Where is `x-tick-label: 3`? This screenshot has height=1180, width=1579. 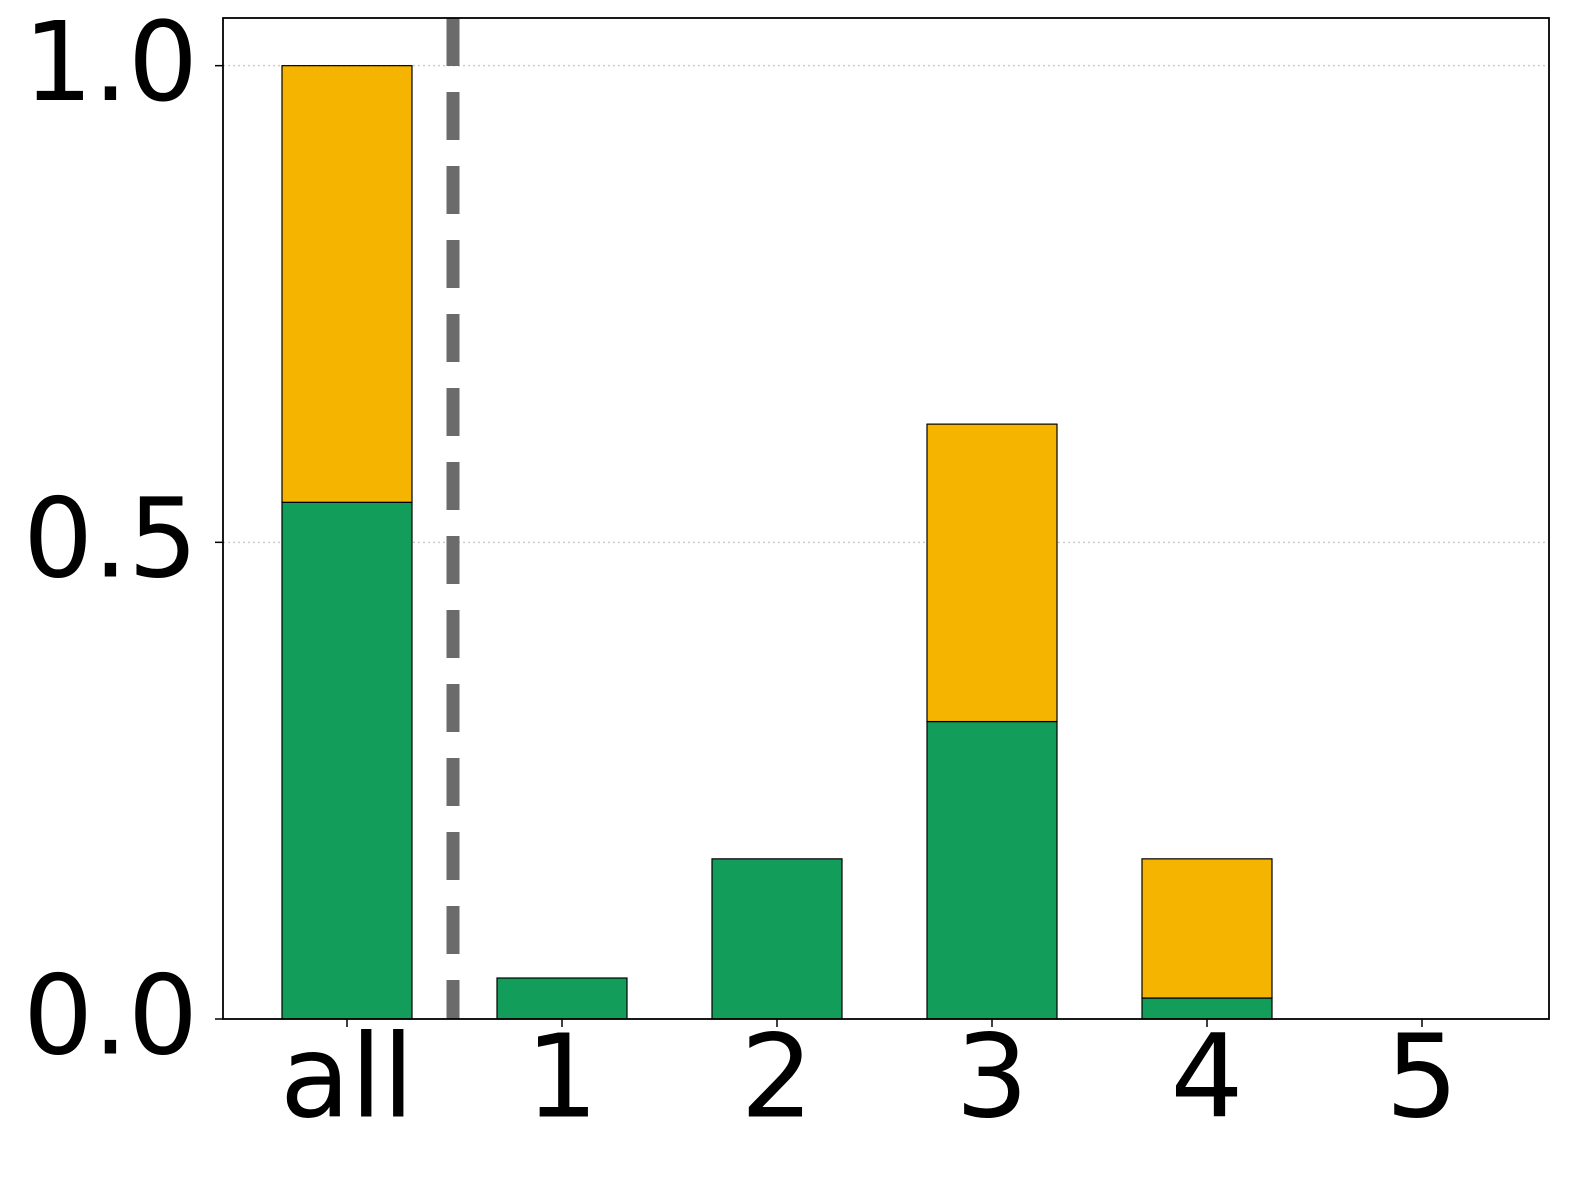 x-tick-label: 3 is located at coordinates (991, 1078).